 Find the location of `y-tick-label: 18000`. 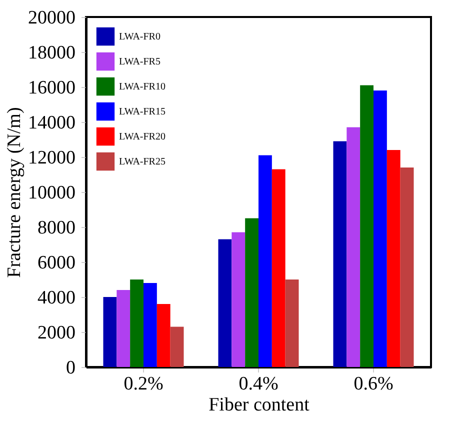

y-tick-label: 18000 is located at coordinates (52, 53).